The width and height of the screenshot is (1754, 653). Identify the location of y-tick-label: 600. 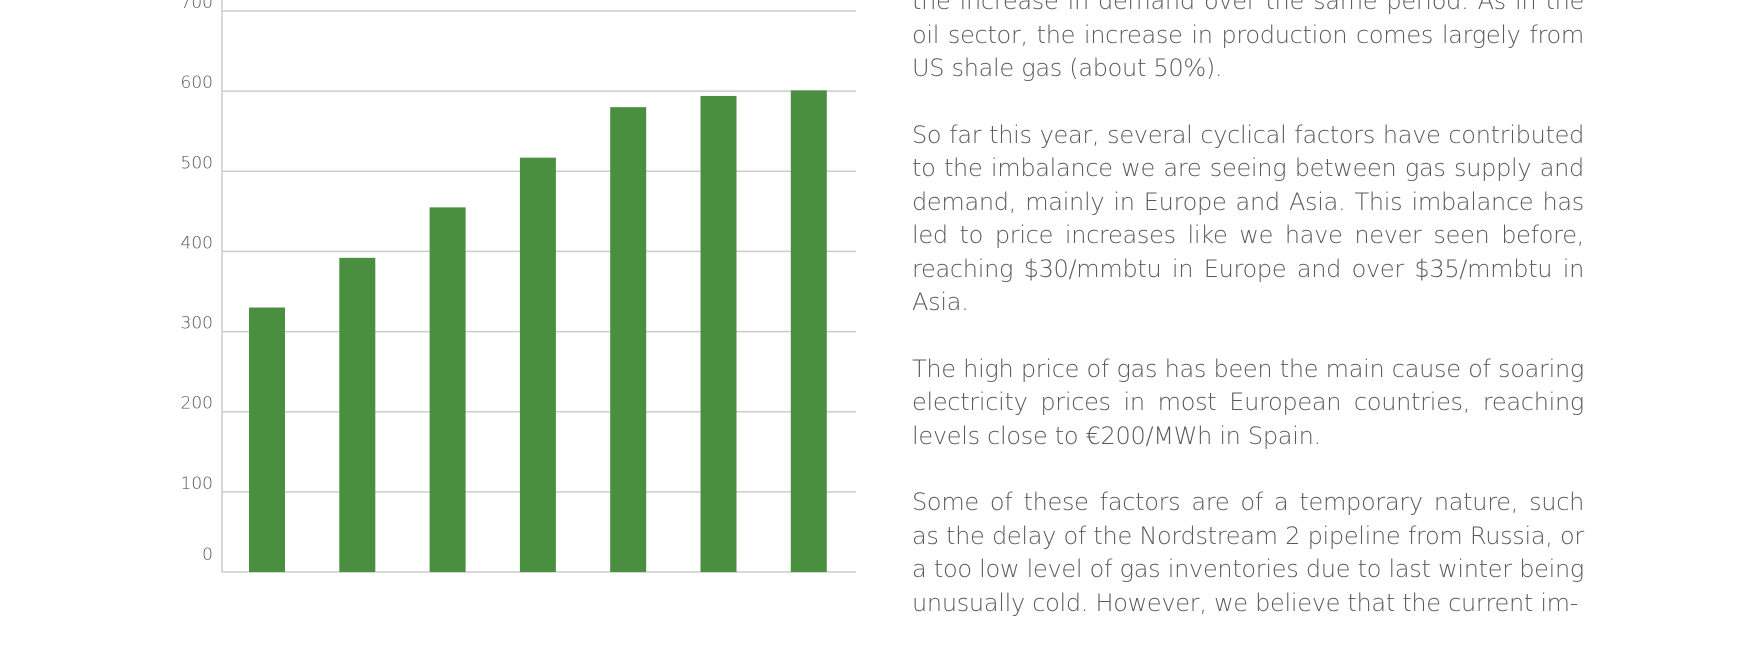
(197, 83).